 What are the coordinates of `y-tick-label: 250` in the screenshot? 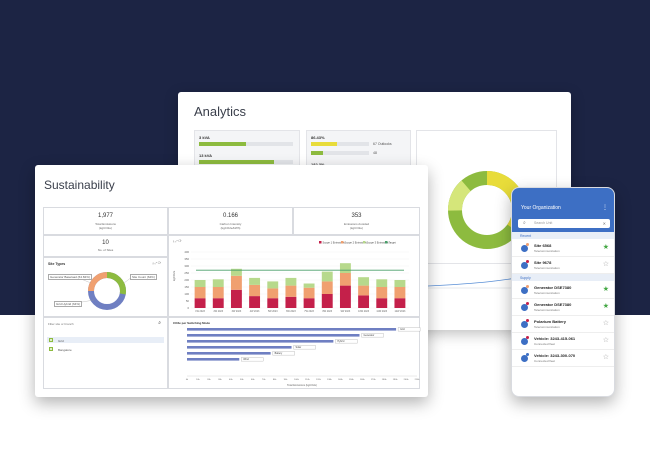 It's located at (186, 273).